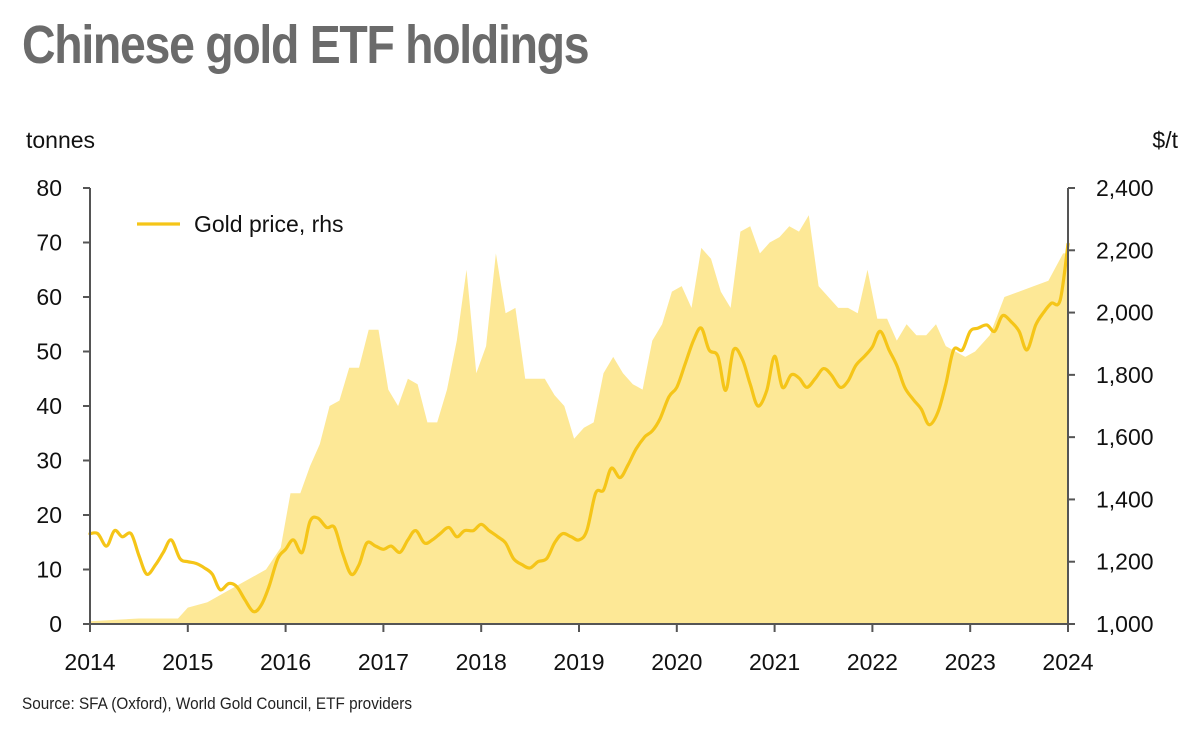 This screenshot has height=730, width=1200. What do you see at coordinates (1067, 662) in the screenshot?
I see `x-tick-label: 2024` at bounding box center [1067, 662].